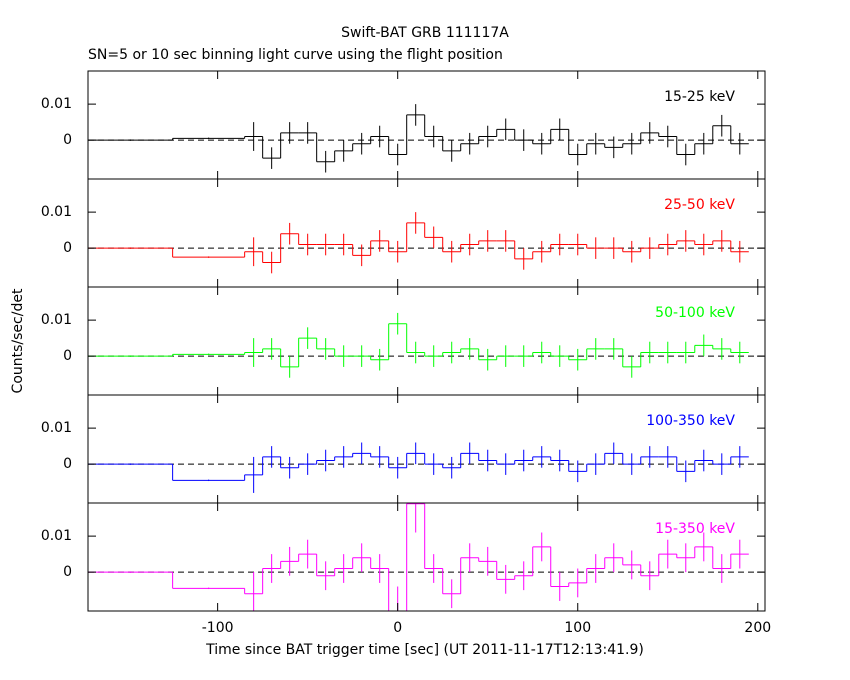  I want to click on panel-frame, so click(426, 557).